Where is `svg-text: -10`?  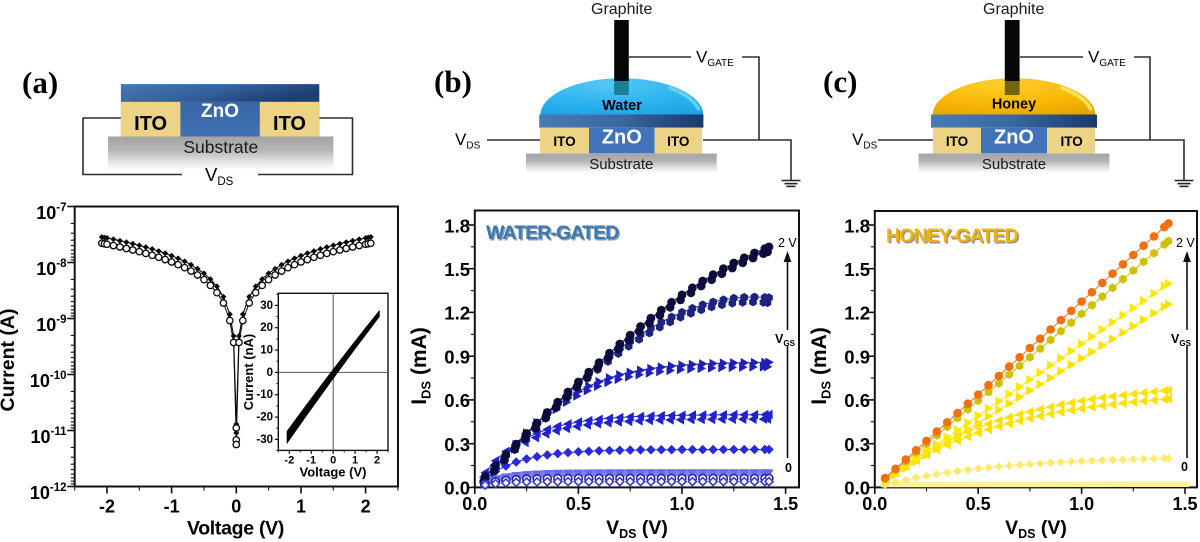
svg-text: -10 is located at coordinates (264, 395).